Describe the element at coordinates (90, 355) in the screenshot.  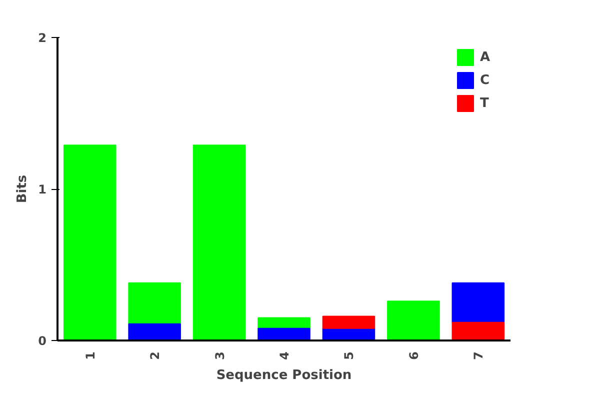
I see `x-tick-label: 1` at that location.